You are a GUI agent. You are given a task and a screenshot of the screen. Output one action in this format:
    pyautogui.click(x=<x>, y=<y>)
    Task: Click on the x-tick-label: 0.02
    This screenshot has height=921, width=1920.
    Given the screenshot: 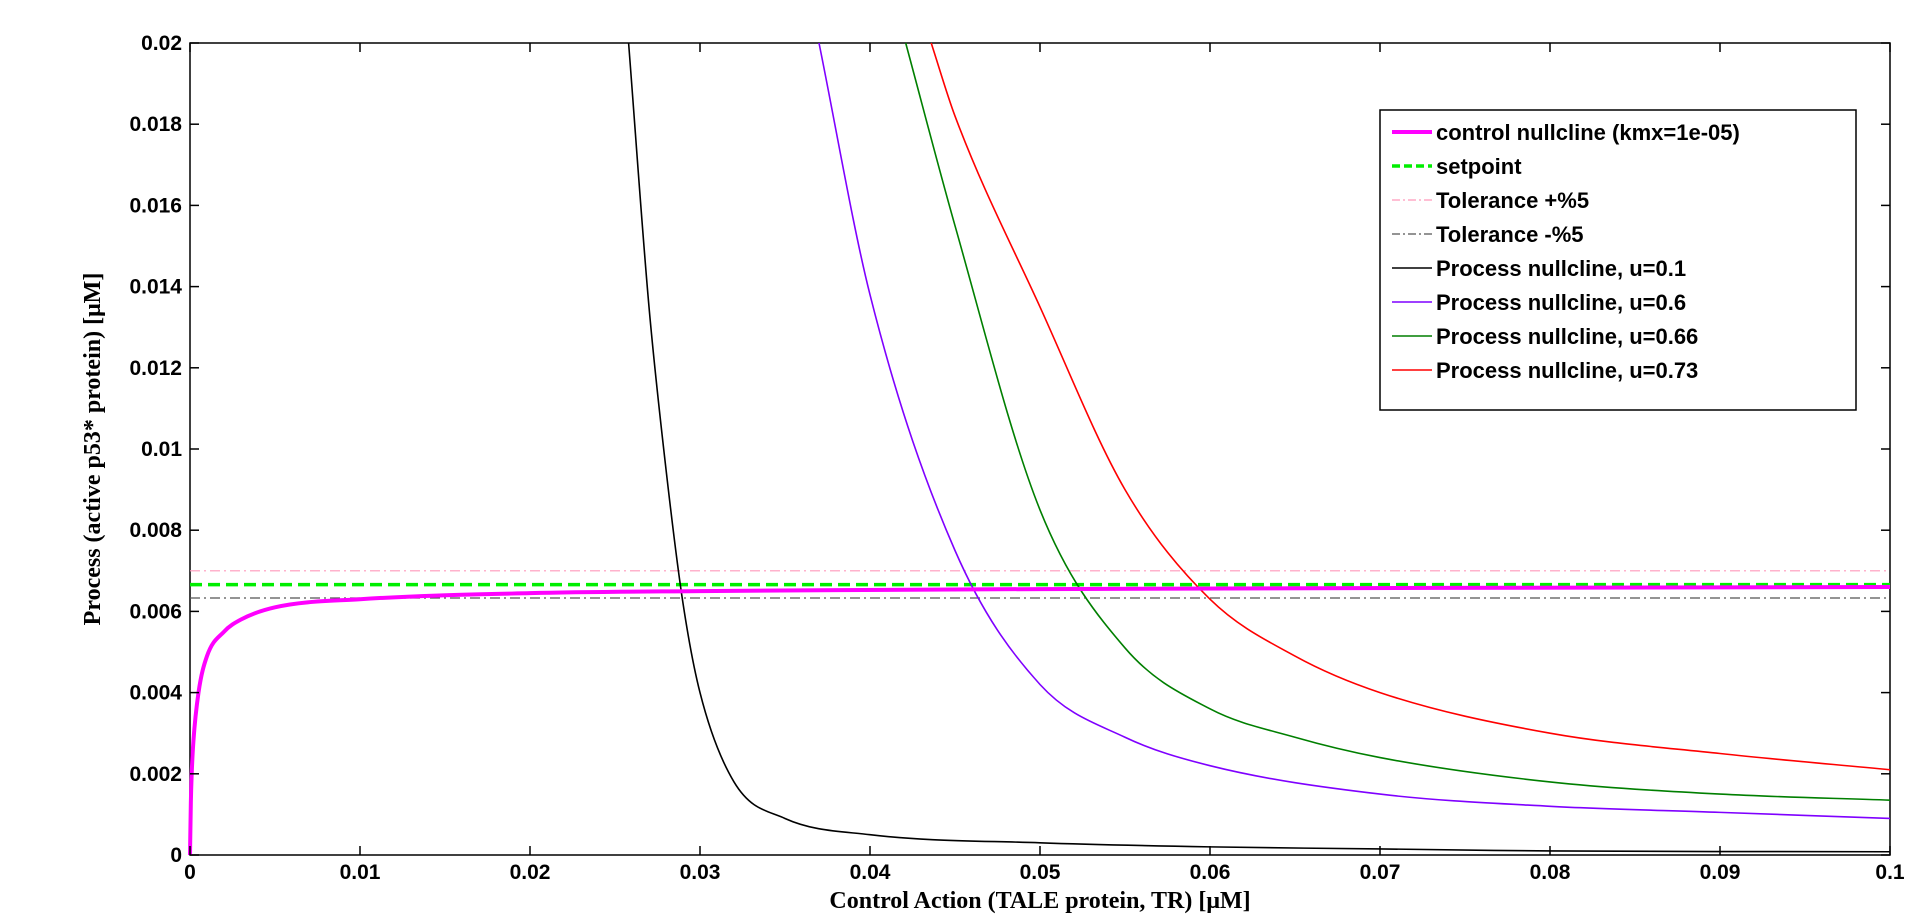 What is the action you would take?
    pyautogui.click(x=530, y=872)
    